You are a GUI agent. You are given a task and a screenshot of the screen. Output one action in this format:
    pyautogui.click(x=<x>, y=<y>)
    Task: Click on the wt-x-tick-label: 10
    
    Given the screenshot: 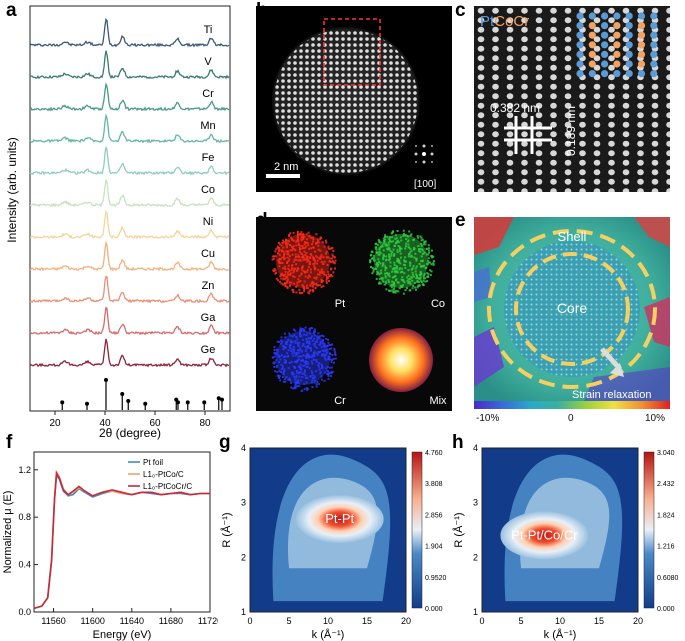 What is the action you would take?
    pyautogui.click(x=560, y=621)
    